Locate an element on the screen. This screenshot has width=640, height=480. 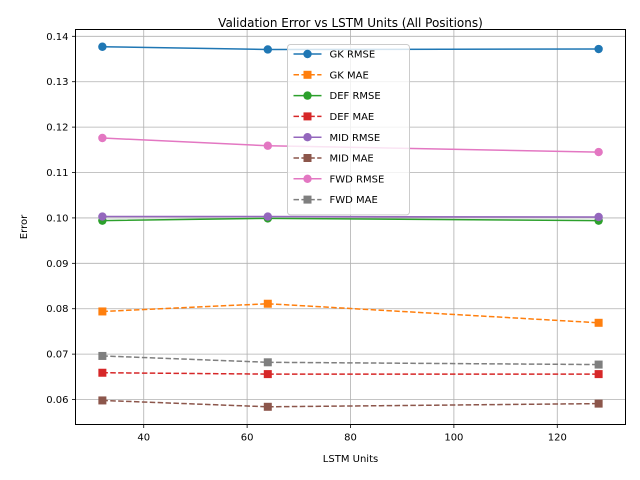
legend-box is located at coordinates (348, 130).